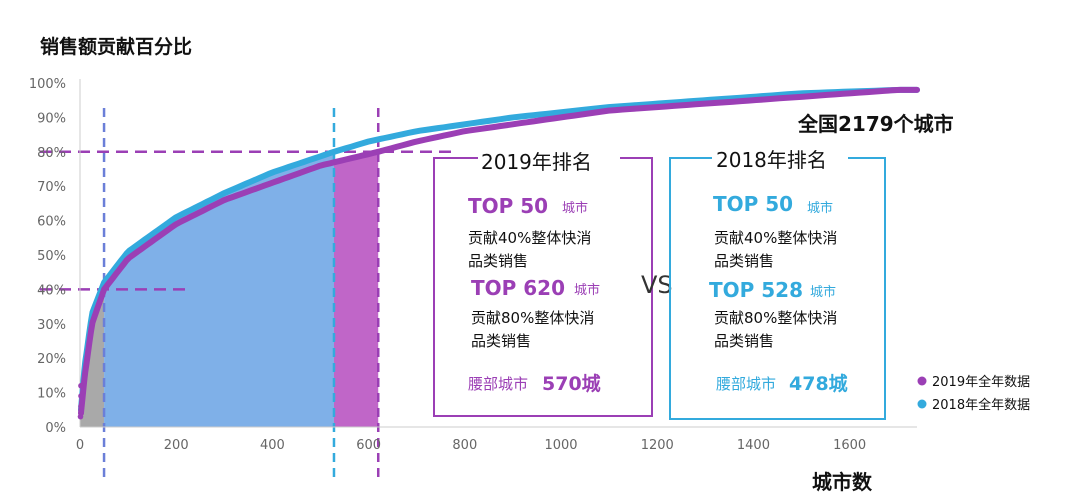 This screenshot has height=502, width=1080. What do you see at coordinates (875, 124) in the screenshot?
I see `total-cities-annotation: 全国2179个城市` at bounding box center [875, 124].